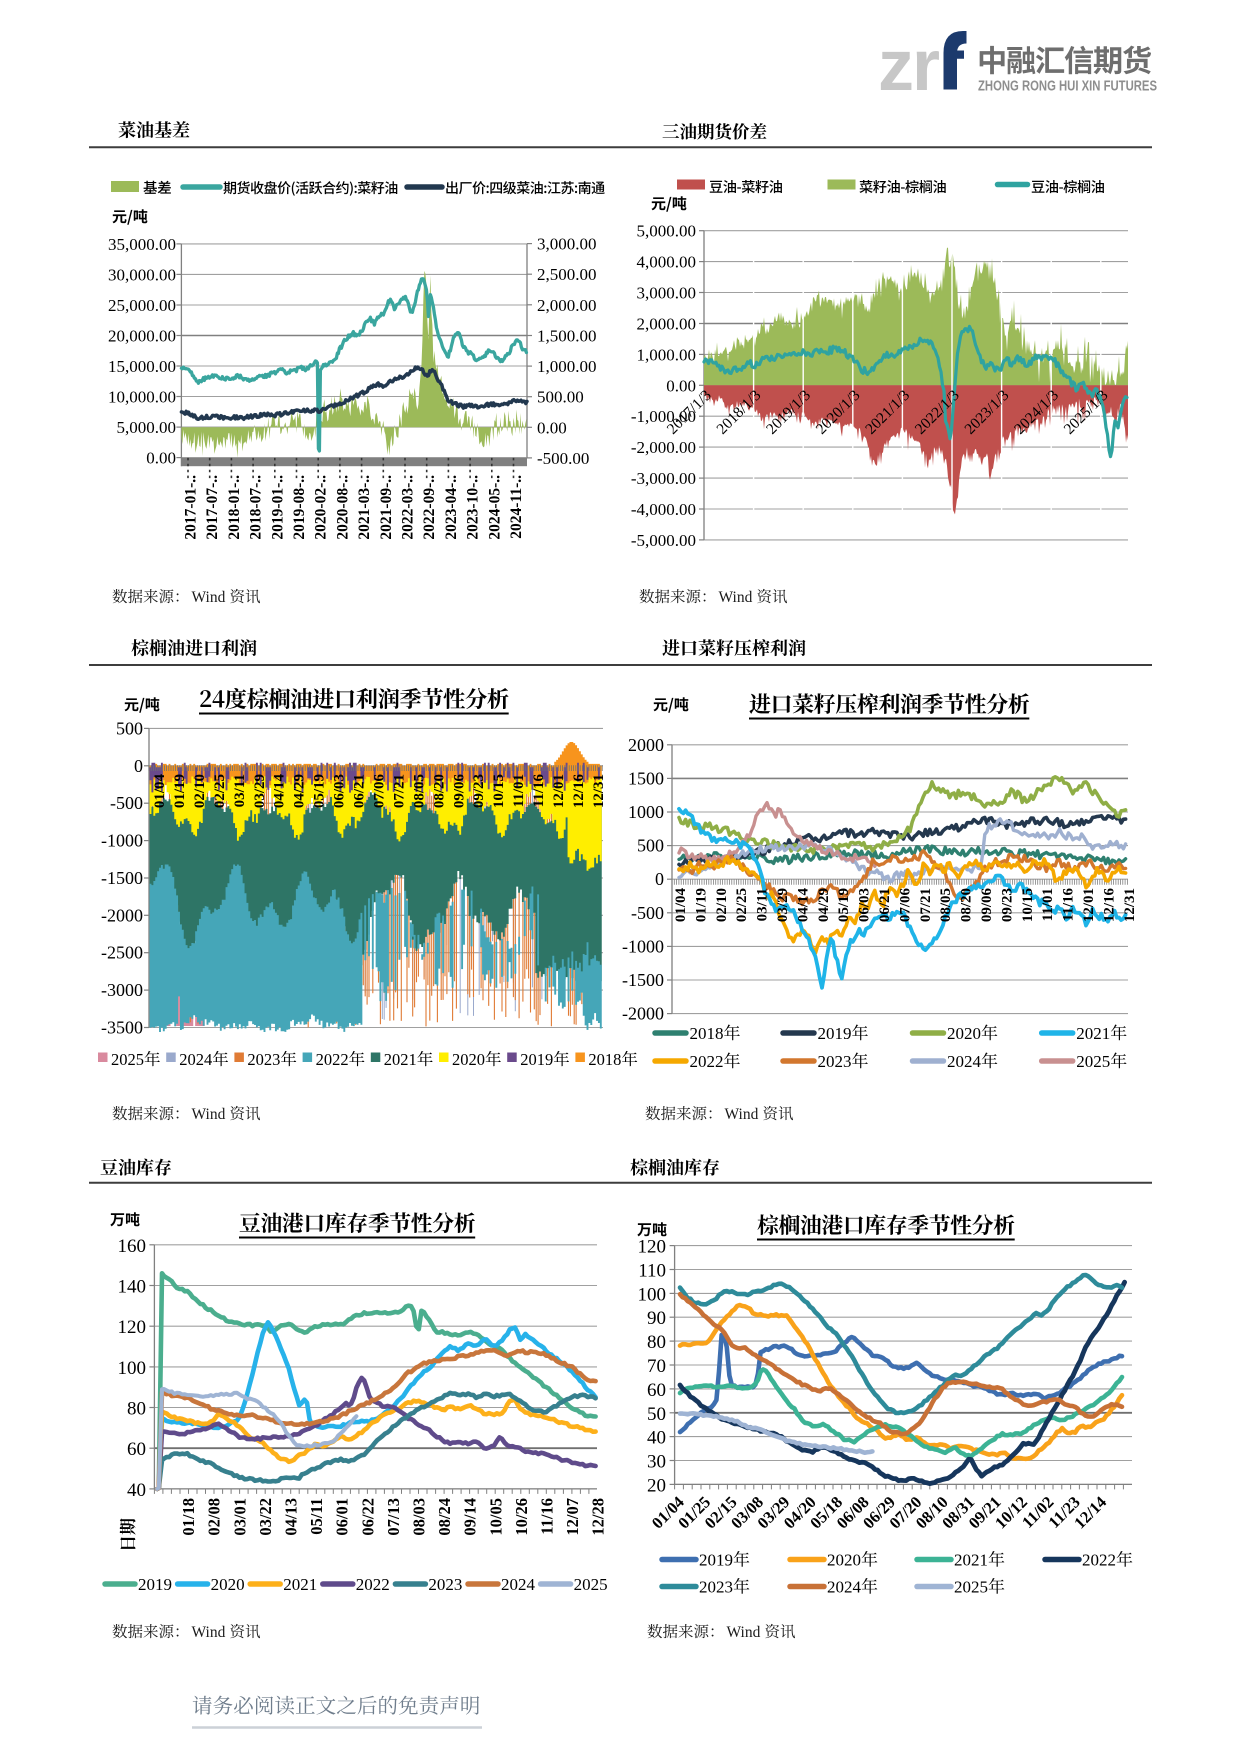 The height and width of the screenshot is (1753, 1240). What do you see at coordinates (408, 507) in the screenshot?
I see `svg-text: 2022-03-..` at bounding box center [408, 507].